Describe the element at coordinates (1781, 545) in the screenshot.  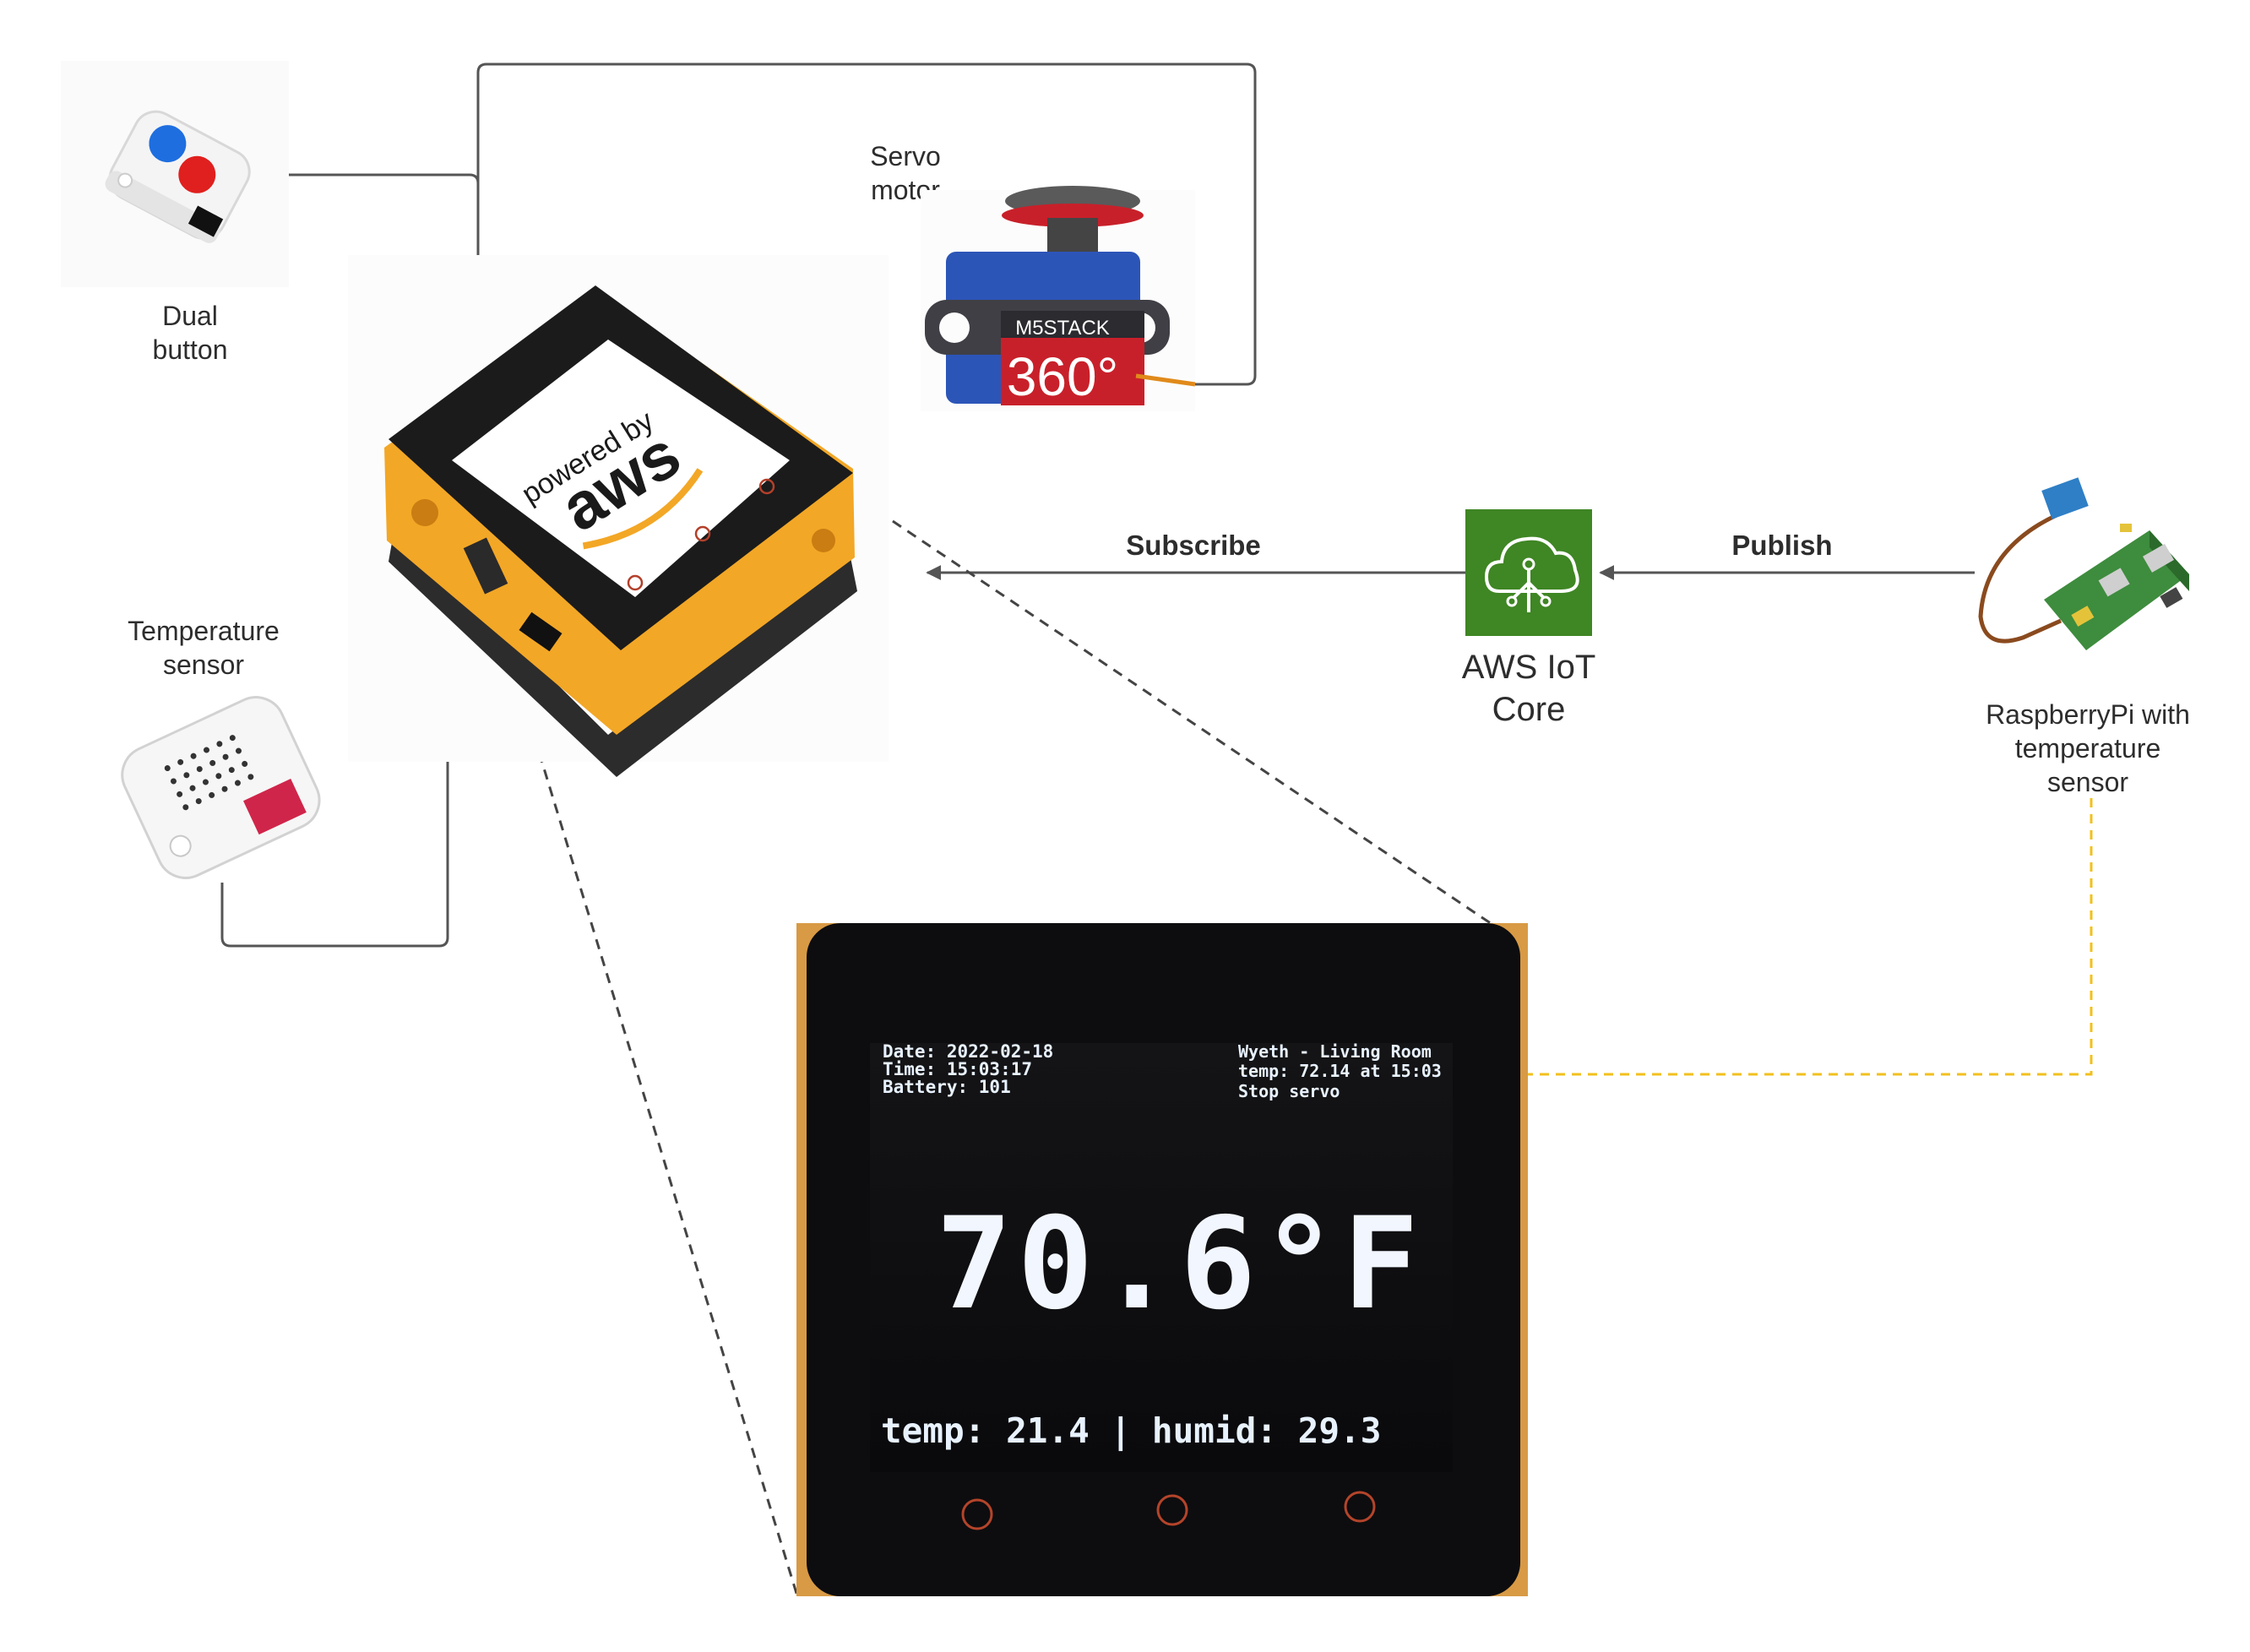
I see `publish-label: Publish` at that location.